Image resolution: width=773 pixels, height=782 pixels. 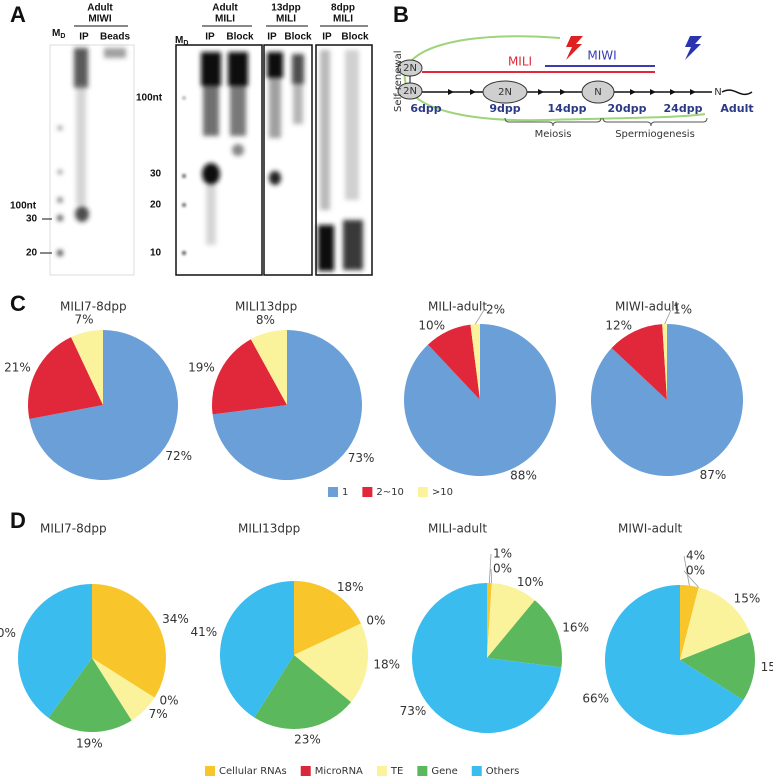 I want to click on slice-label: 21%, so click(x=17, y=368).